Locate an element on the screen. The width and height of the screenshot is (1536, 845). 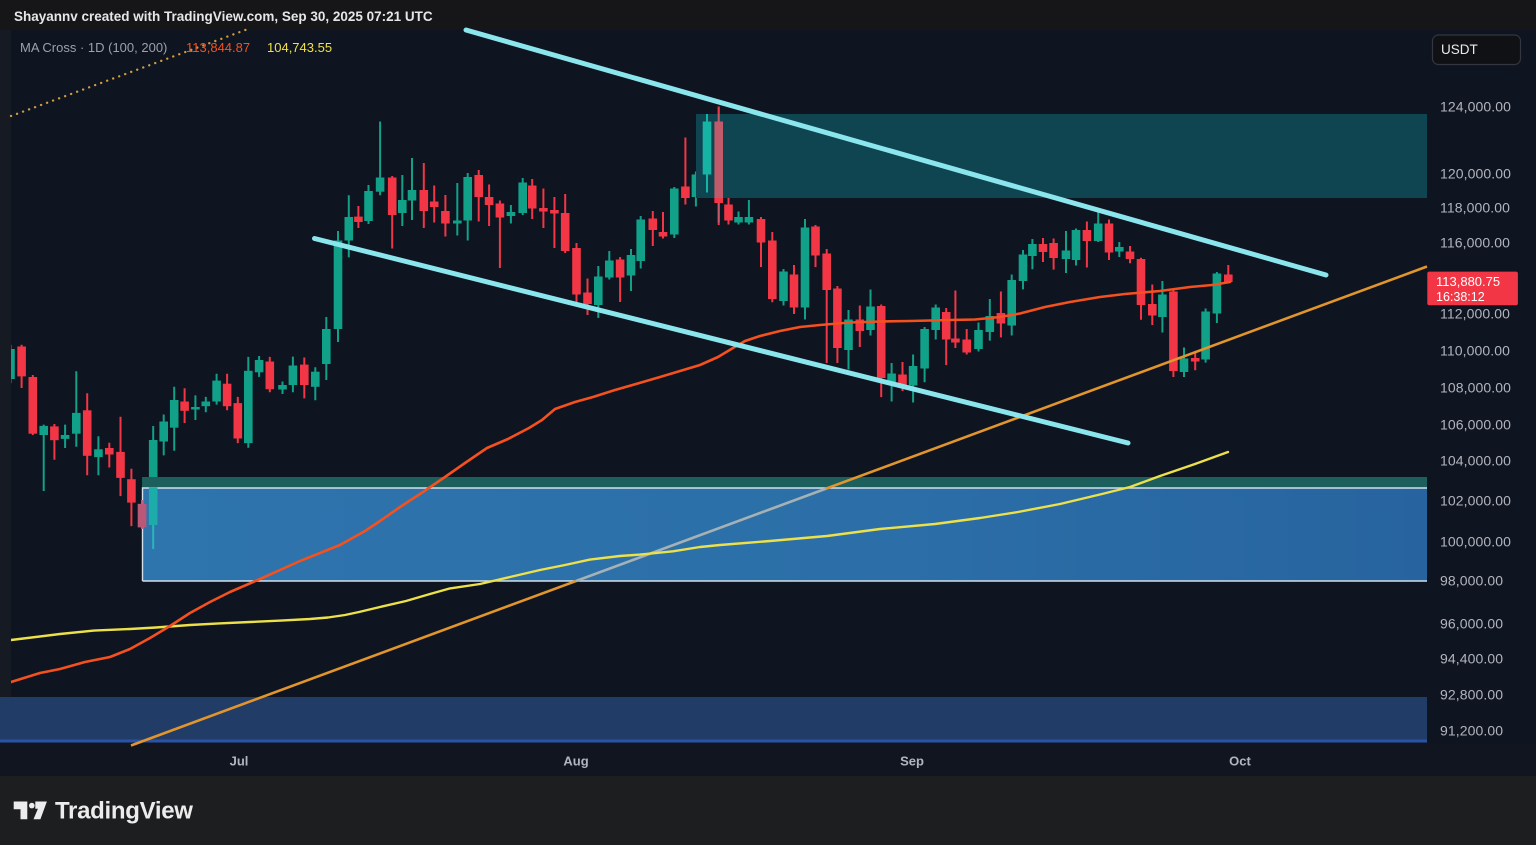
svg-text: TradingView is located at coordinates (124, 811).